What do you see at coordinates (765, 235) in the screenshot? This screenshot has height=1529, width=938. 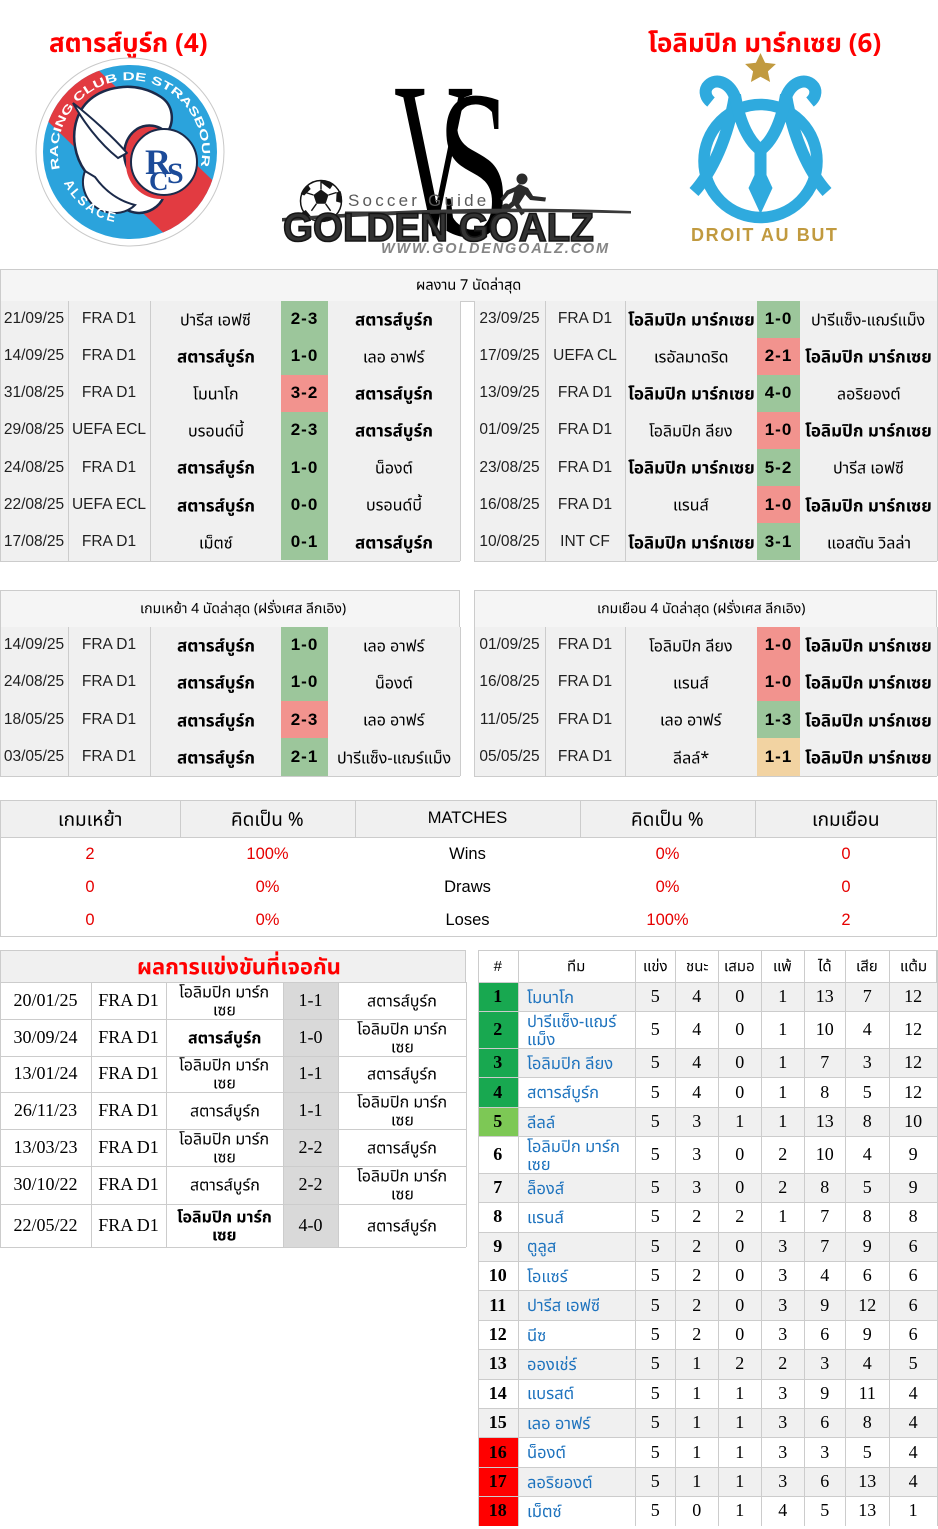 I see `svg-text: DROIT AU BUT` at bounding box center [765, 235].